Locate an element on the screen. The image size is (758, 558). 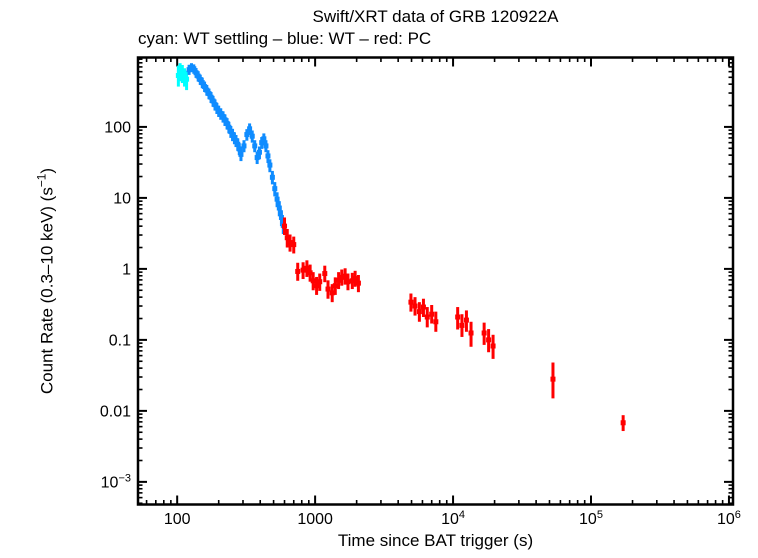
series-wt is located at coordinates (236, 149).